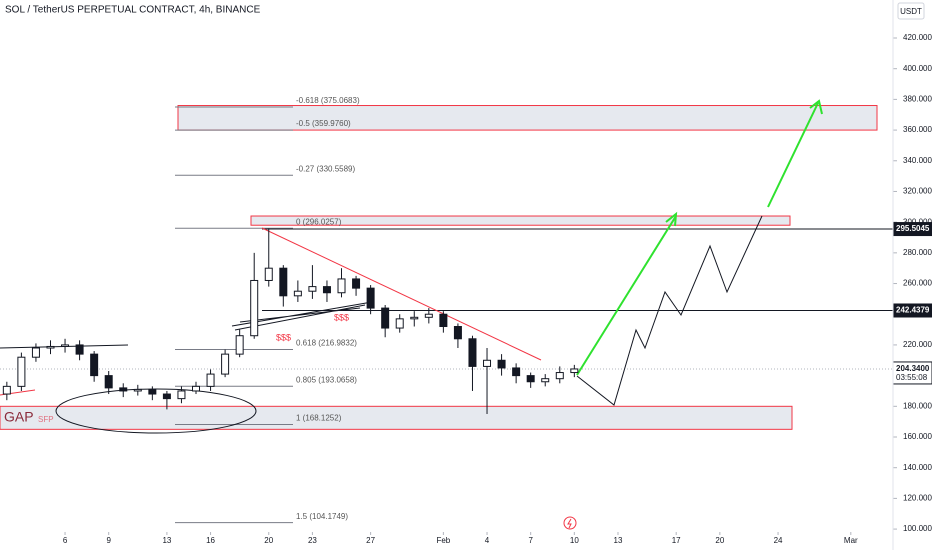  Describe the element at coordinates (676, 540) in the screenshot. I see `x-tick-label: 17` at that location.